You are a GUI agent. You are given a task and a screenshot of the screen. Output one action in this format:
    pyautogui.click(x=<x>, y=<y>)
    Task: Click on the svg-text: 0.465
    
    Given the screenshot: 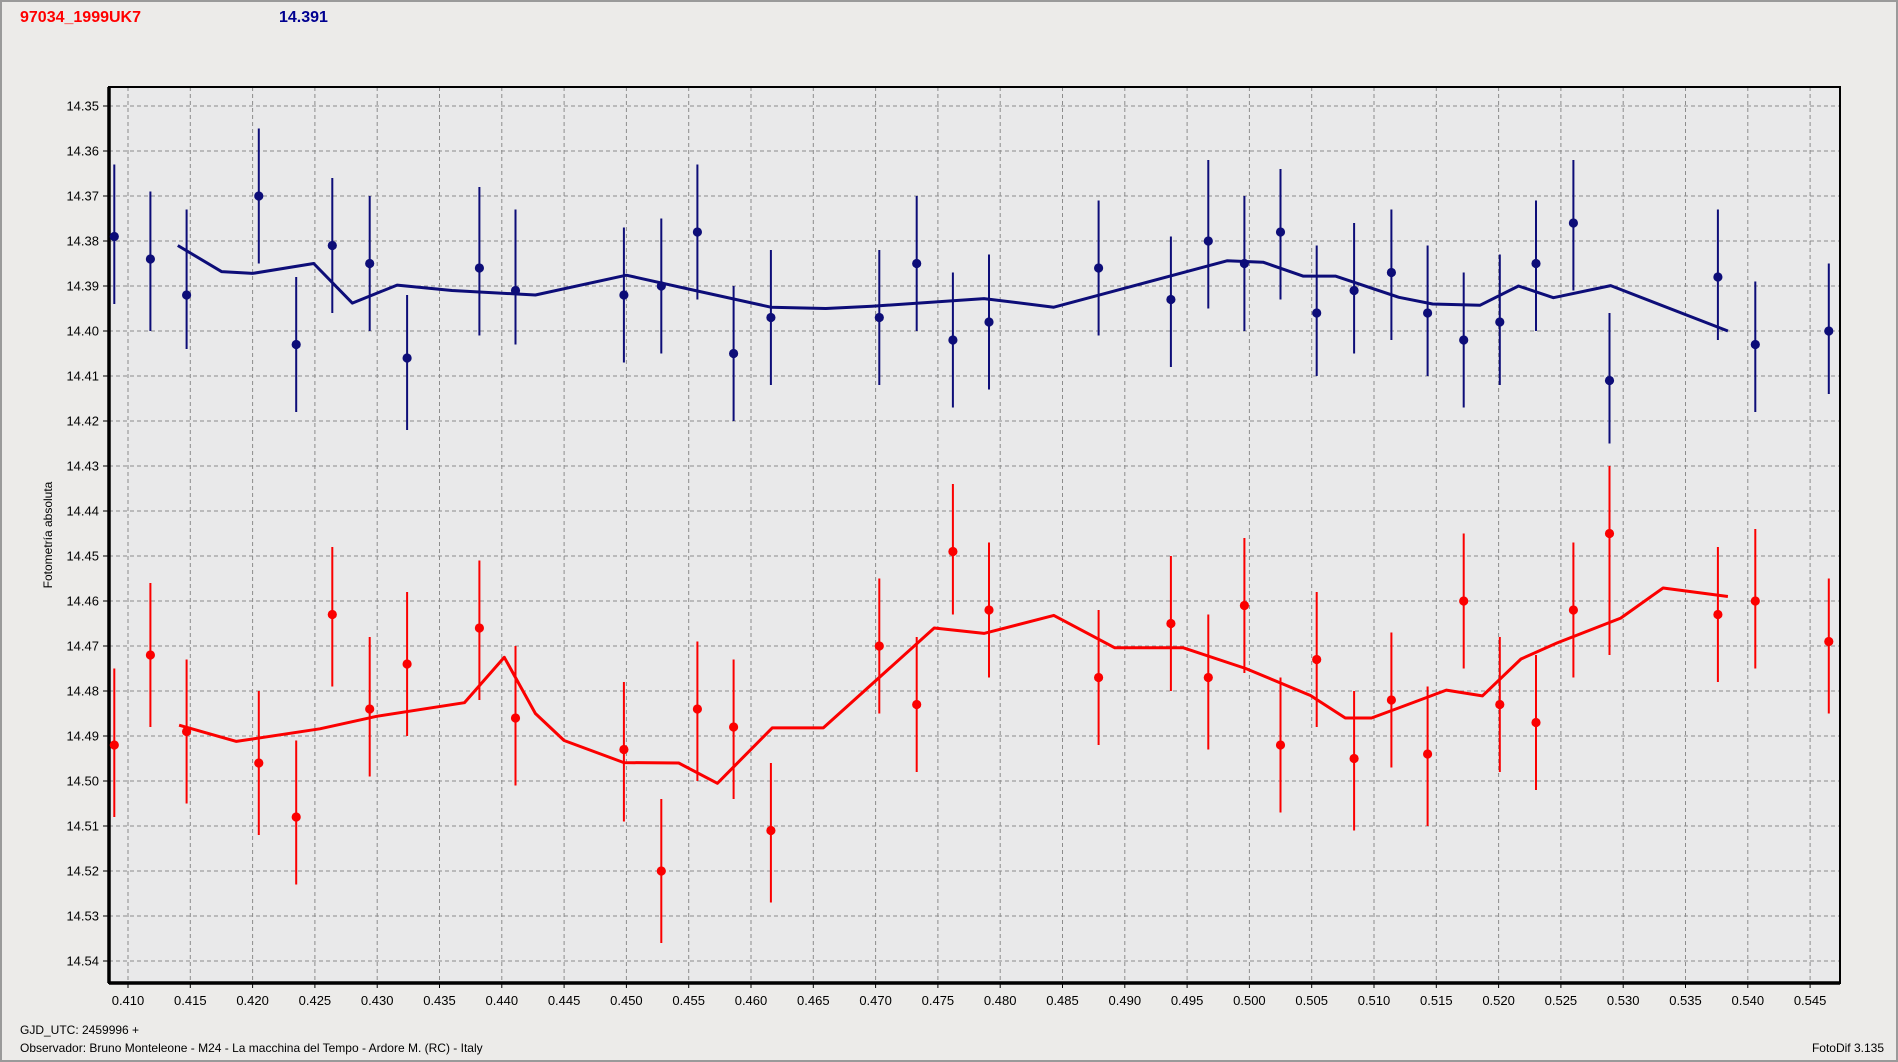 What is the action you would take?
    pyautogui.click(x=813, y=1000)
    